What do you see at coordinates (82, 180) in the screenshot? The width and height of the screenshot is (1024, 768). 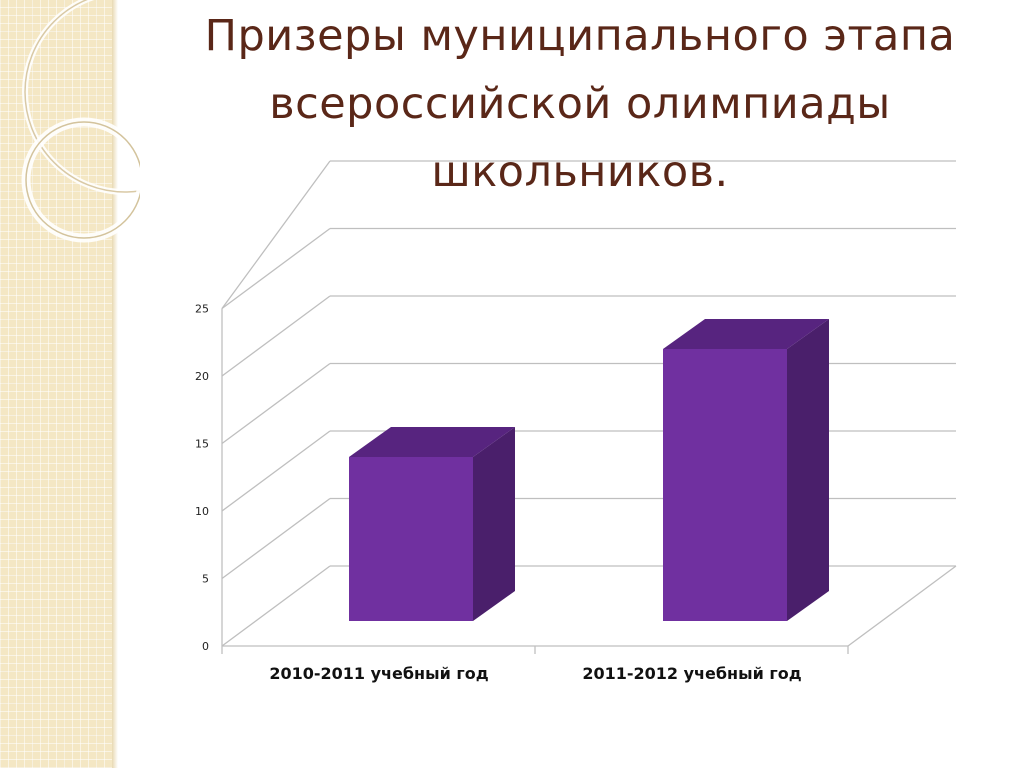 I see `decorative-ring-small-shade` at bounding box center [82, 180].